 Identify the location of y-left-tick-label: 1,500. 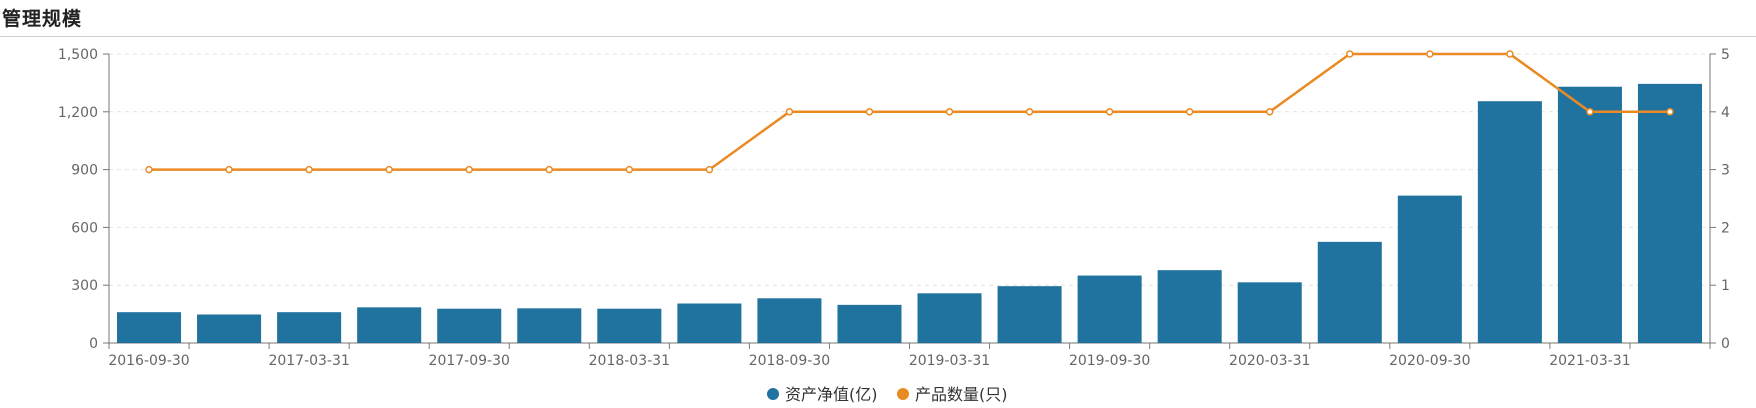
(78, 55).